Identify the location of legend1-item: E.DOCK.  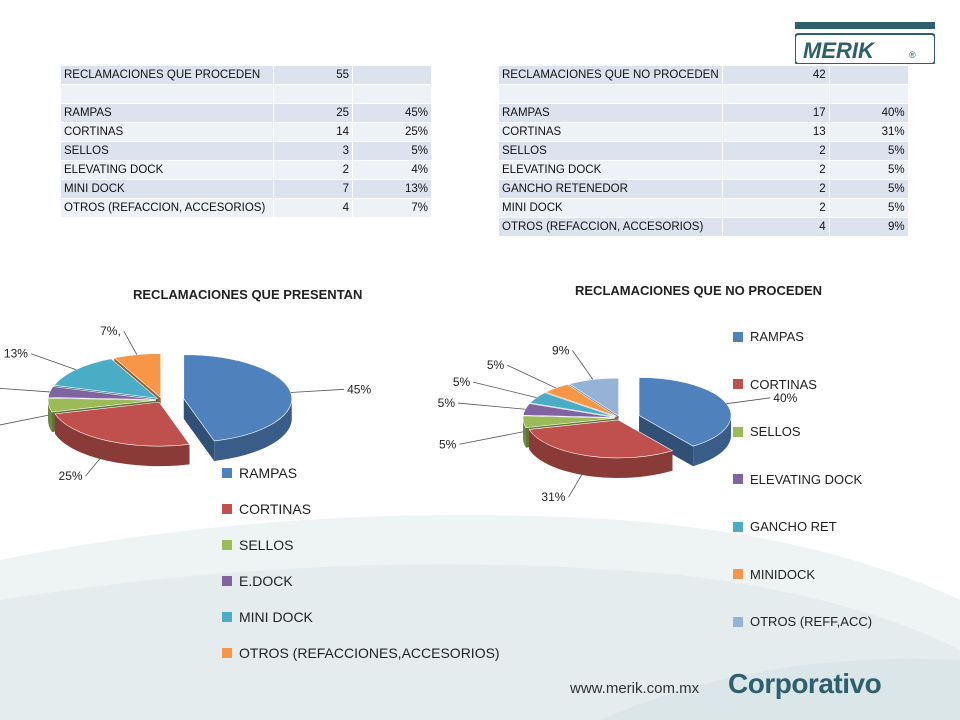
(361, 581).